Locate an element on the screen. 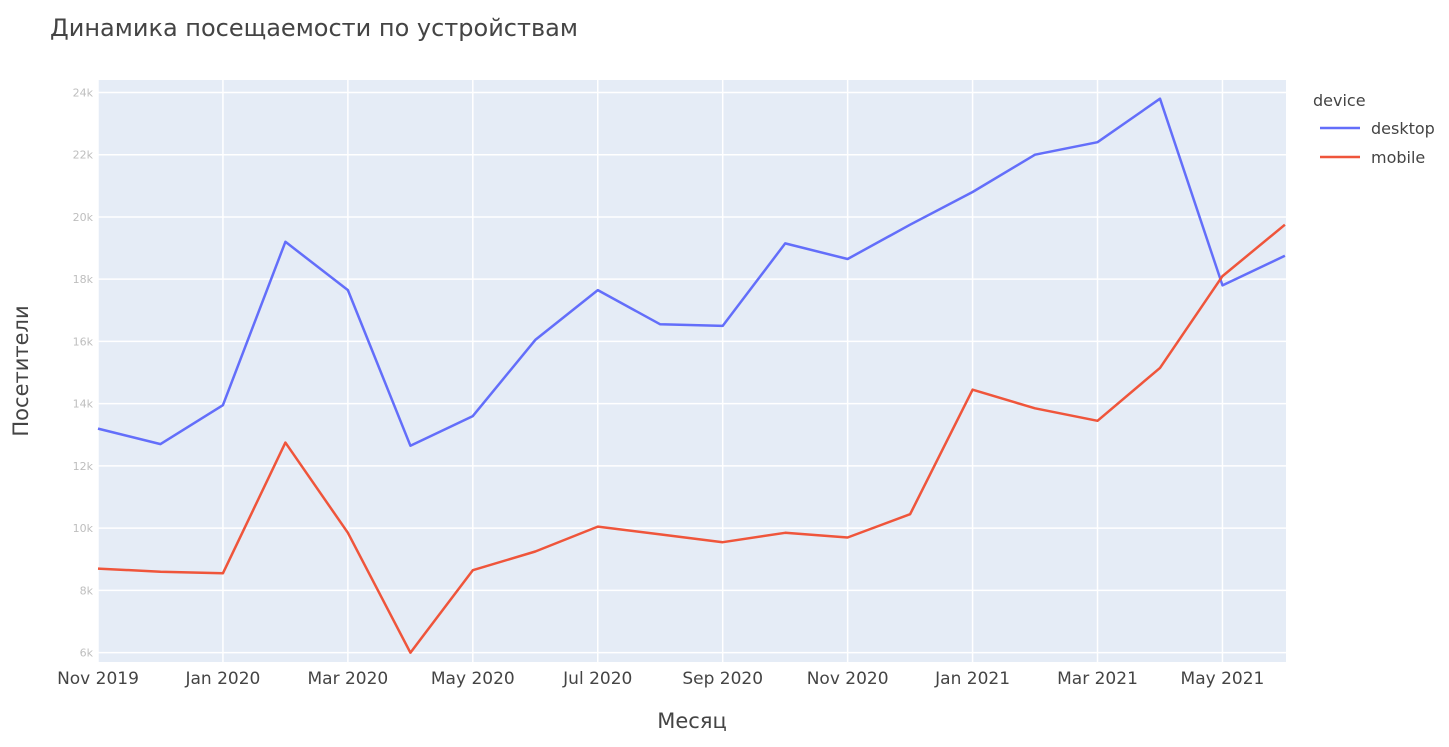  x-tick-label: Nov 2020 is located at coordinates (848, 679).